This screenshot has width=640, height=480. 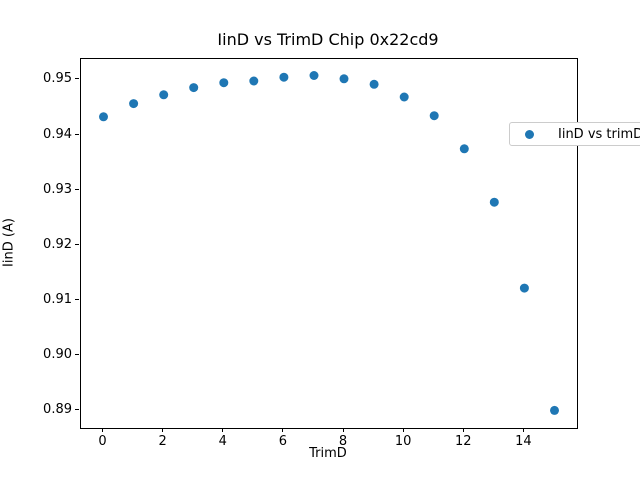 I want to click on y-tick-label: 0.90, so click(x=57, y=354).